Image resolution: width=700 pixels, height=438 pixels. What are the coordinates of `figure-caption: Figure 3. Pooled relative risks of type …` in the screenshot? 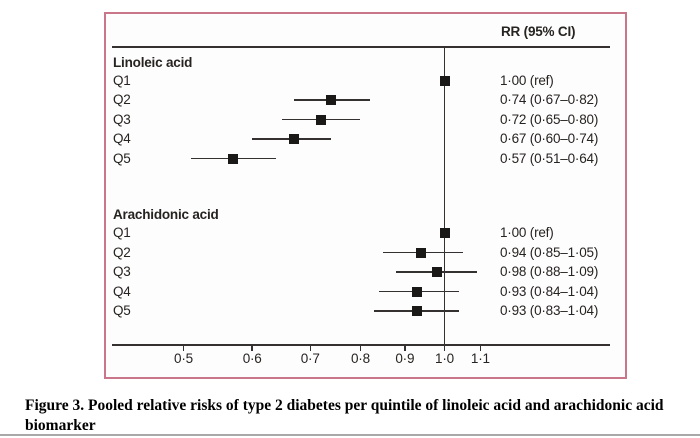 It's located at (362, 416).